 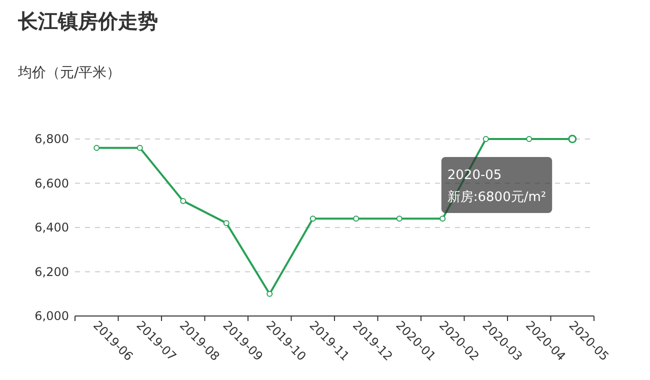 What do you see at coordinates (51, 183) in the screenshot?
I see `y-tick-label: 6,600` at bounding box center [51, 183].